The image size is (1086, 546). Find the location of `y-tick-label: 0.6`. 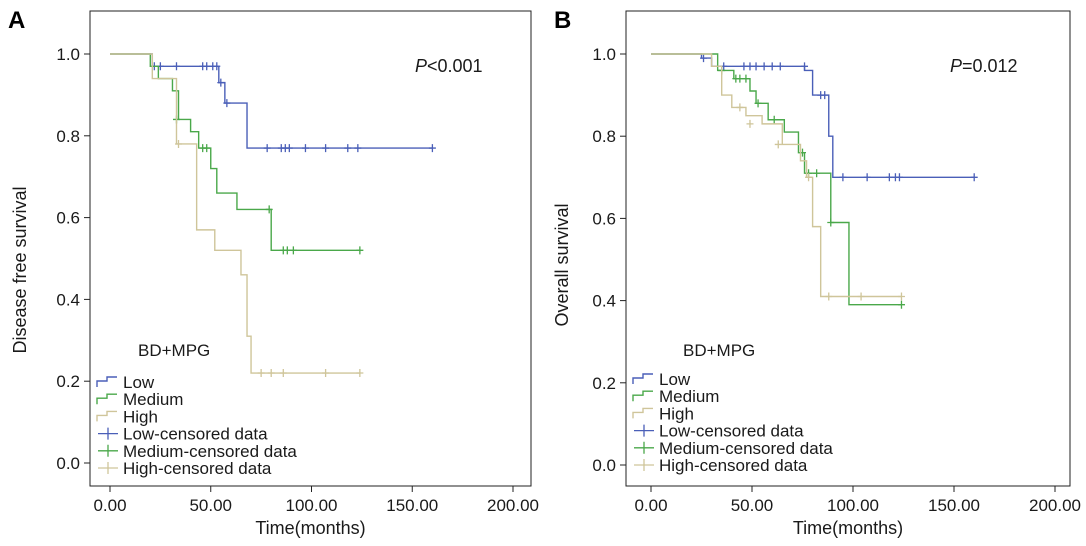

y-tick-label: 0.6 is located at coordinates (68, 218).